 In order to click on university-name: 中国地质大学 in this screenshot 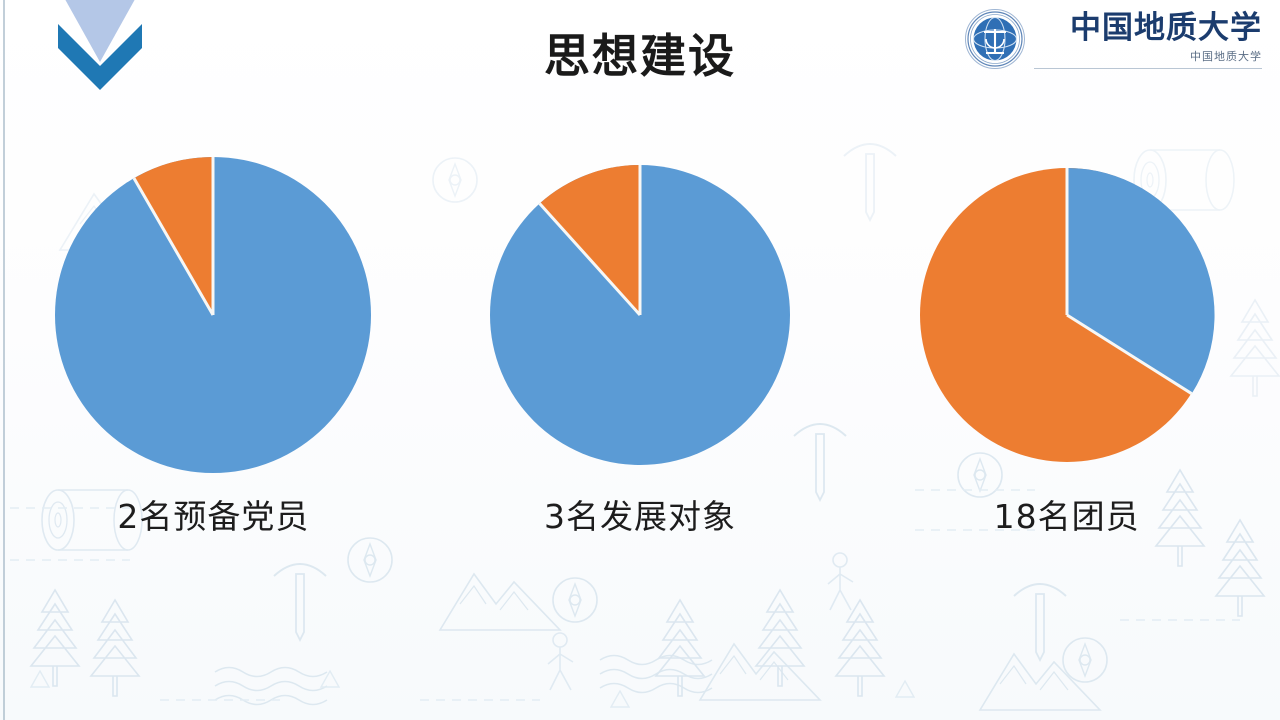, I will do `click(1166, 28)`.